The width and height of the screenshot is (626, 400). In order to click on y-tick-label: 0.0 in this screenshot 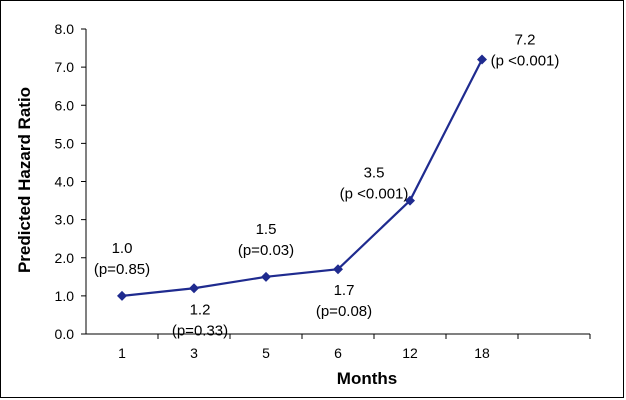, I will do `click(65, 334)`.